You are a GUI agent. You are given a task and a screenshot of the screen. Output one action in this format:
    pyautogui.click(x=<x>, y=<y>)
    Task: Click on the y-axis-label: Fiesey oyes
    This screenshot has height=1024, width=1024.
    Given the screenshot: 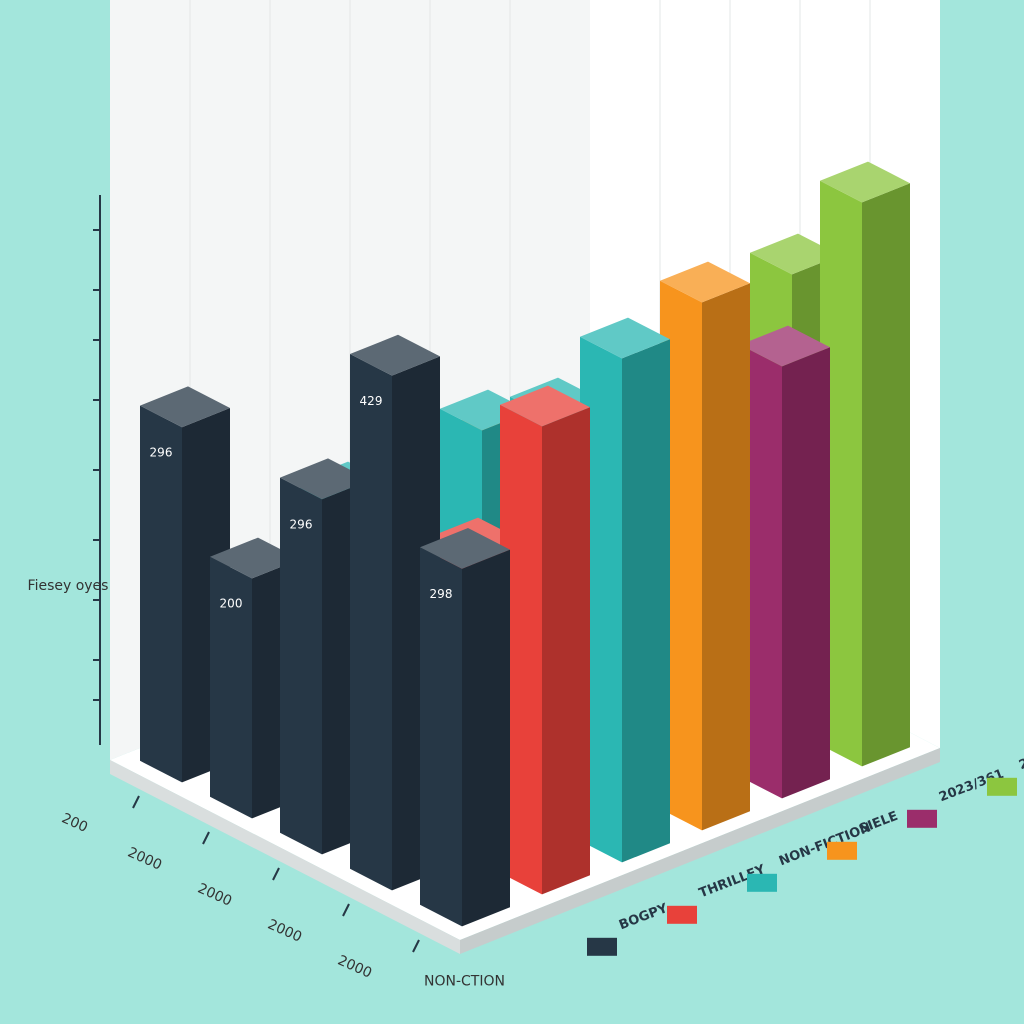 What is the action you would take?
    pyautogui.click(x=68, y=586)
    